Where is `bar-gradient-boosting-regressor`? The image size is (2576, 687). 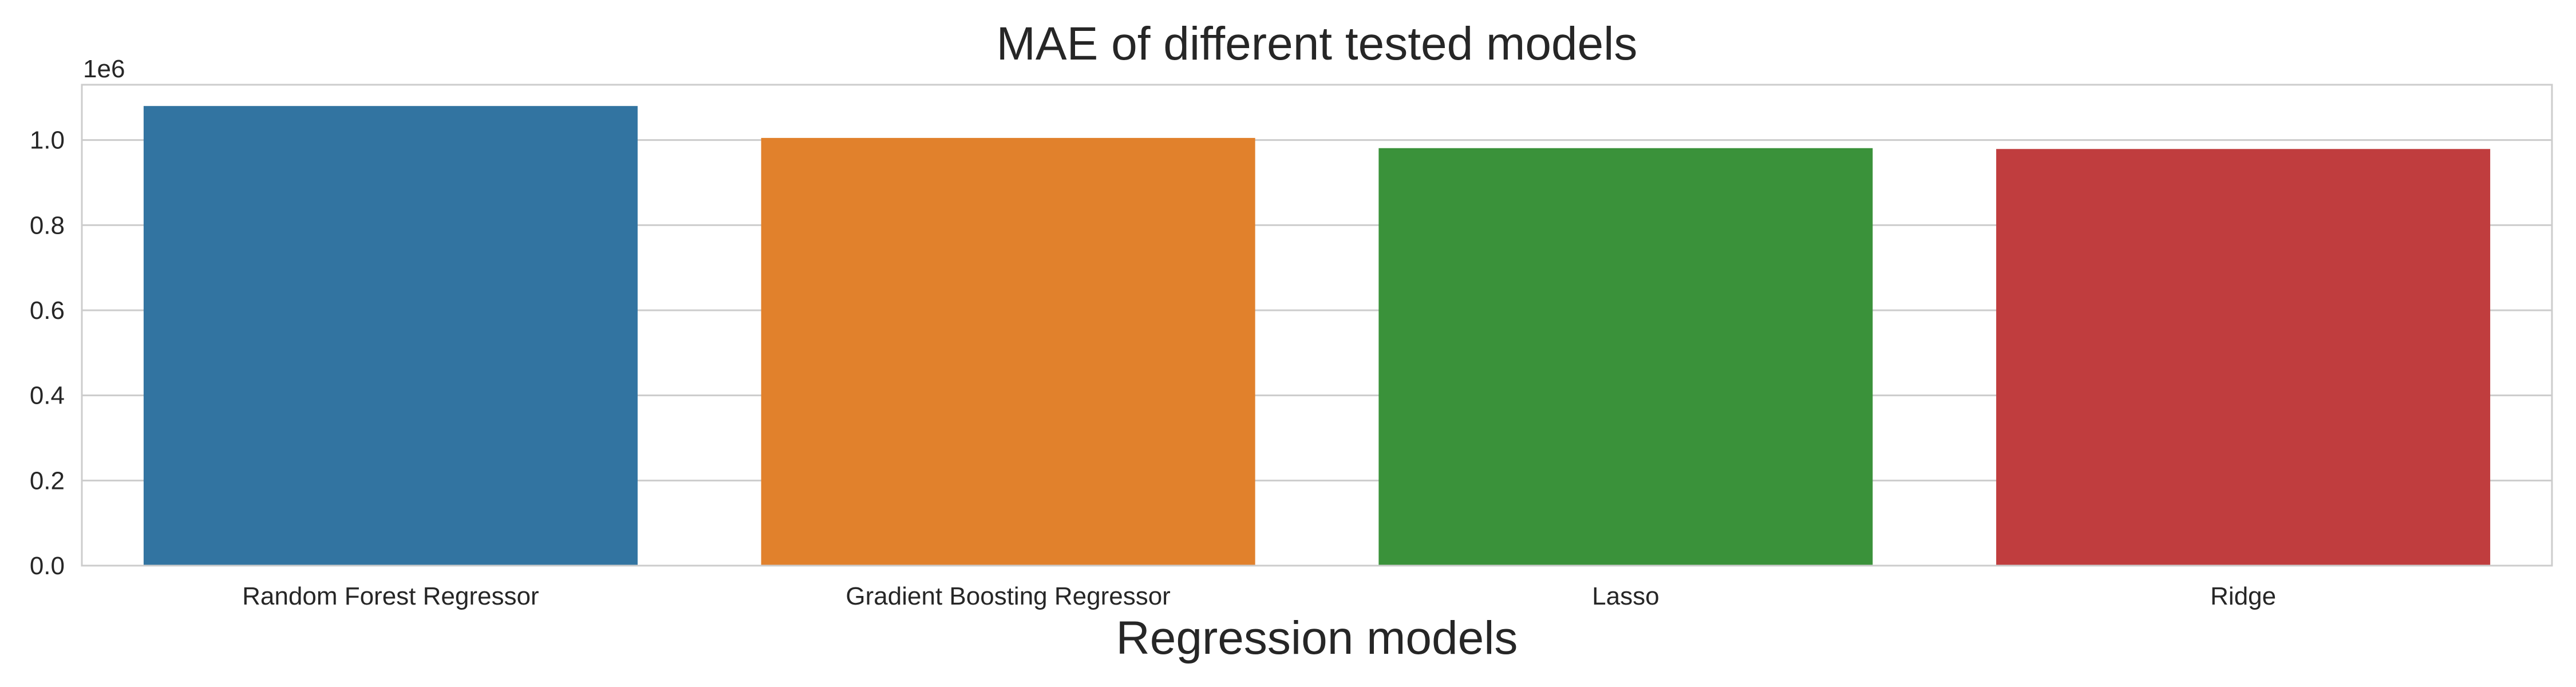 bar-gradient-boosting-regressor is located at coordinates (1008, 351).